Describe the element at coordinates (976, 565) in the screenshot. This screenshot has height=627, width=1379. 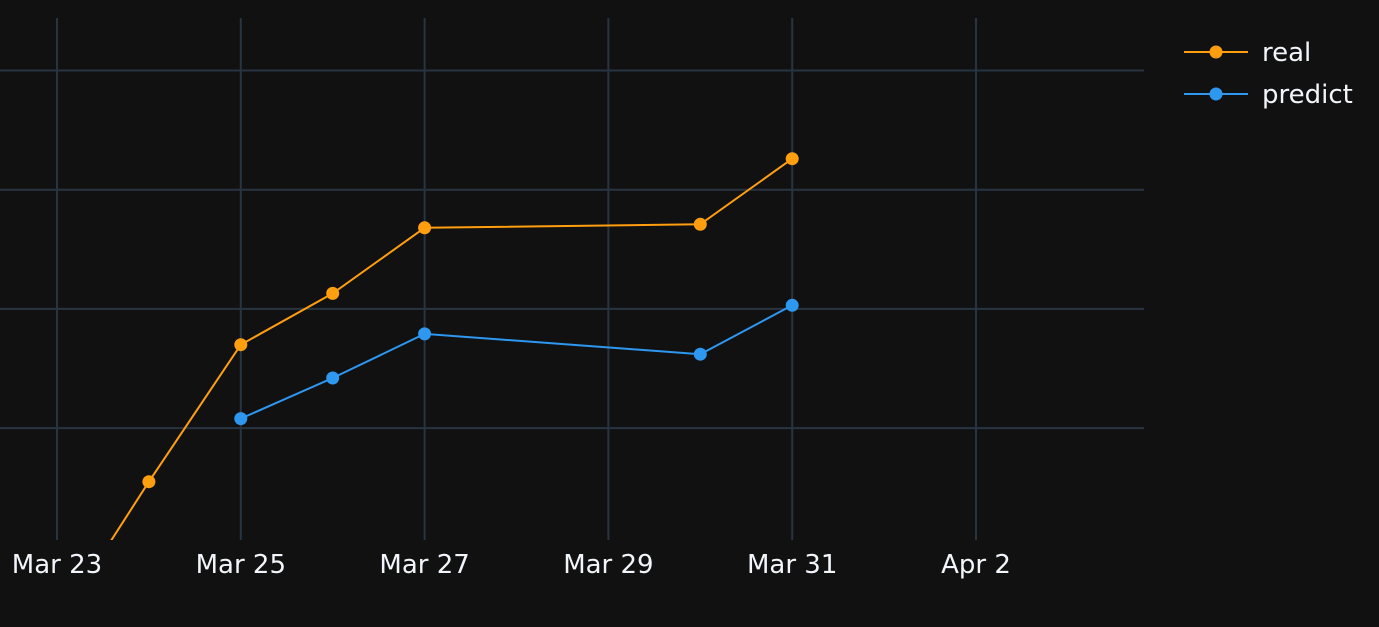
I see `x-tick-label: Apr 2` at that location.